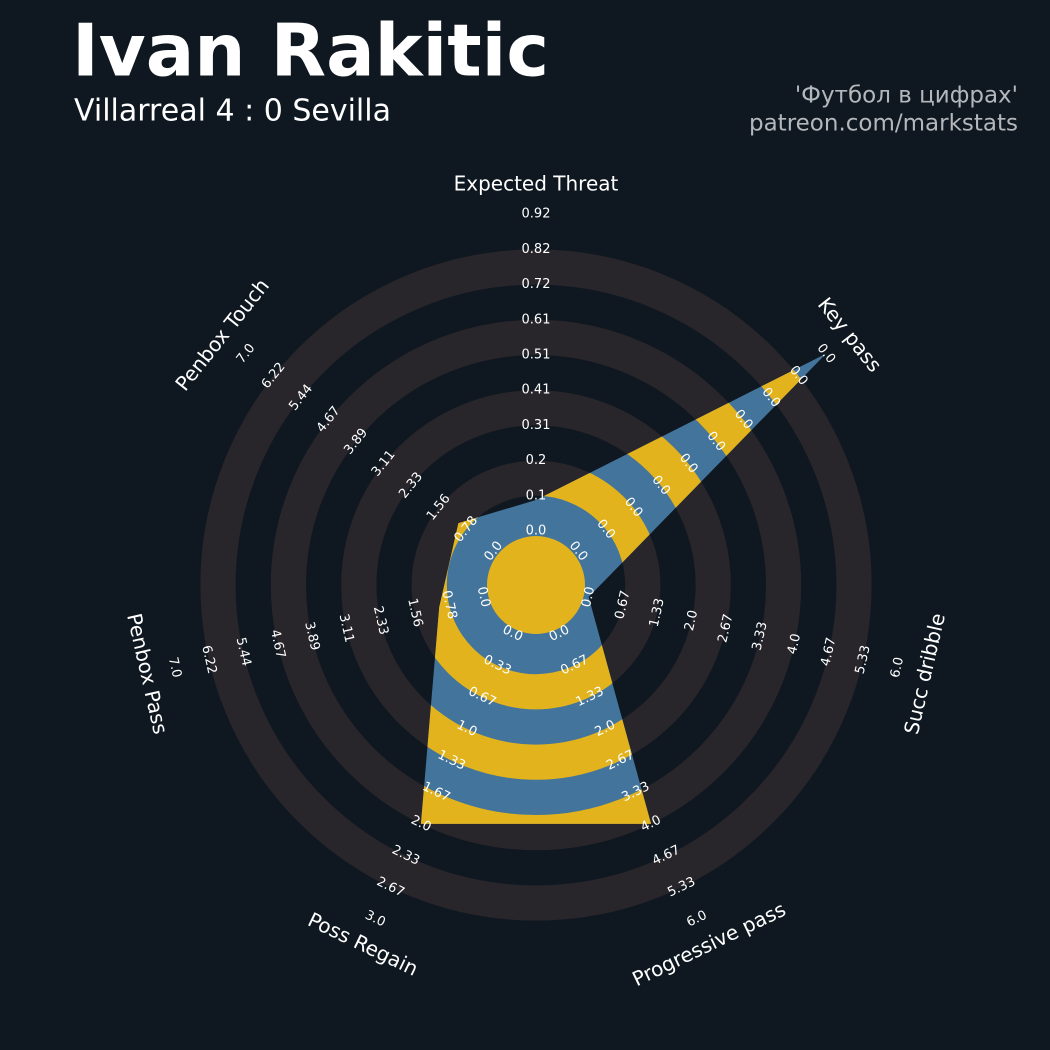 The height and width of the screenshot is (1050, 1050). I want to click on subtitle: Villarreal 4 : 0 Sevilla, so click(232, 111).